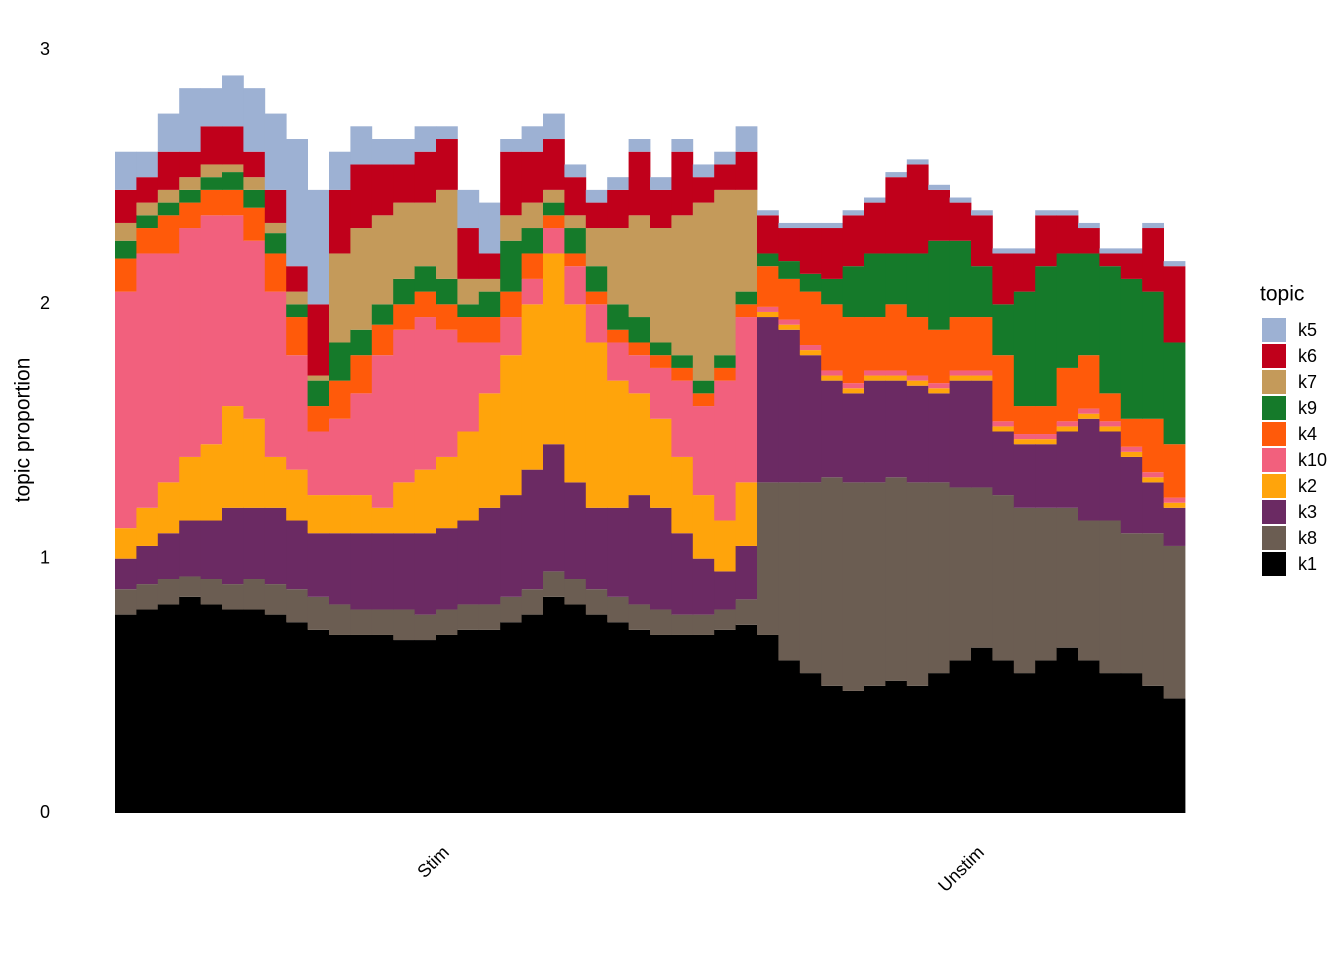  What do you see at coordinates (1307, 330) in the screenshot?
I see `legend-label: k5` at bounding box center [1307, 330].